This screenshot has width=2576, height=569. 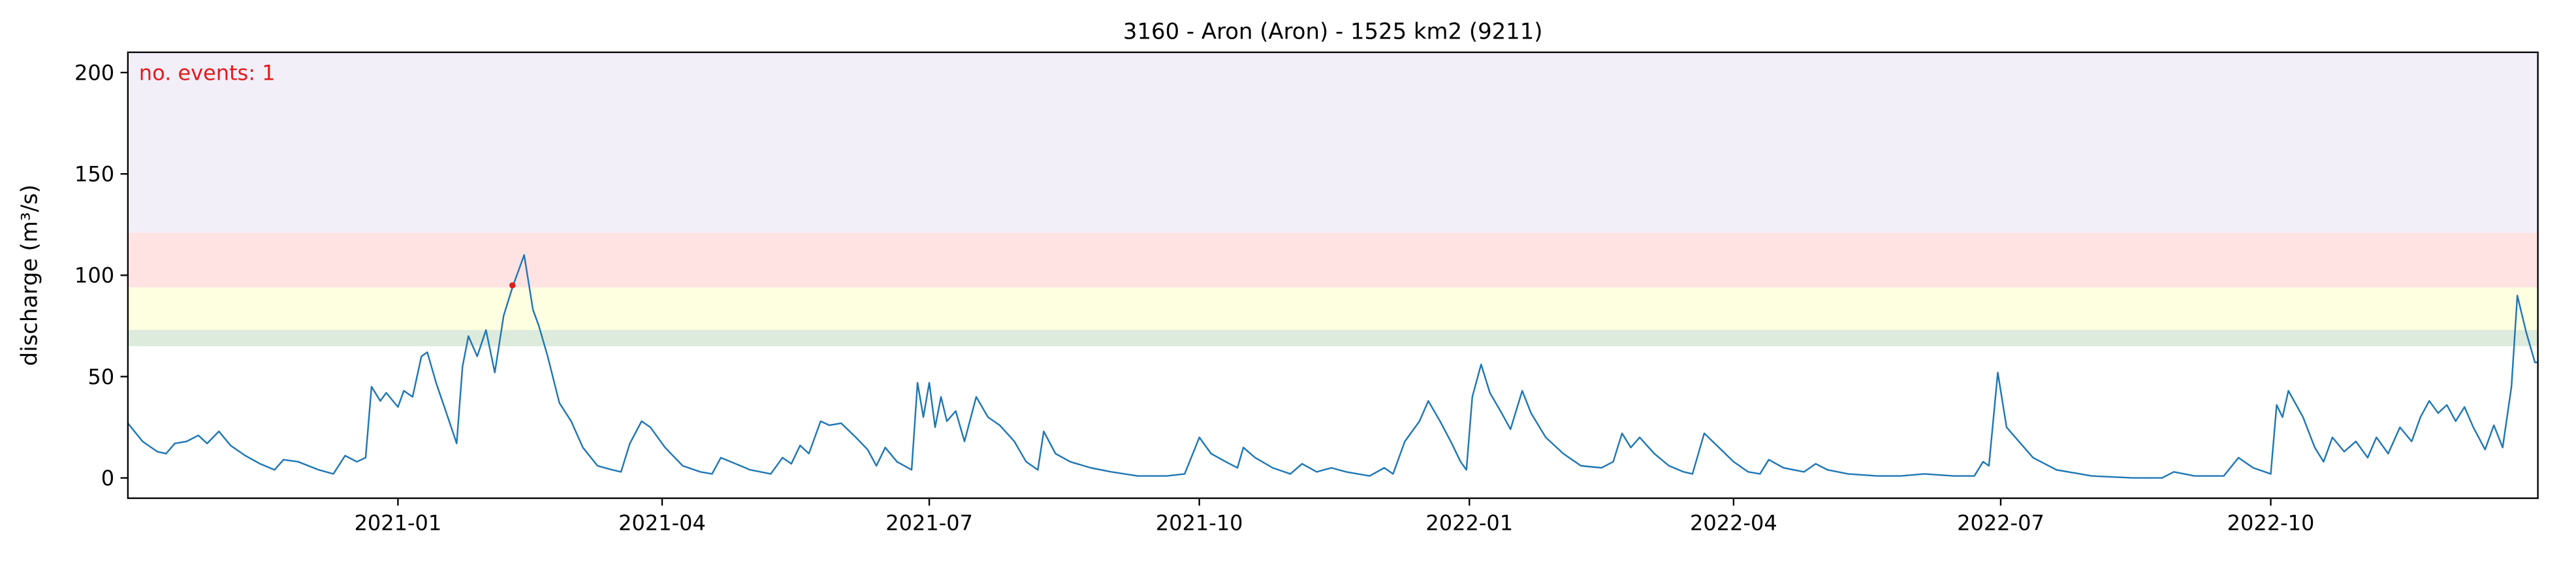 I want to click on y-axis-label: discharge (m³/s), so click(x=29, y=275).